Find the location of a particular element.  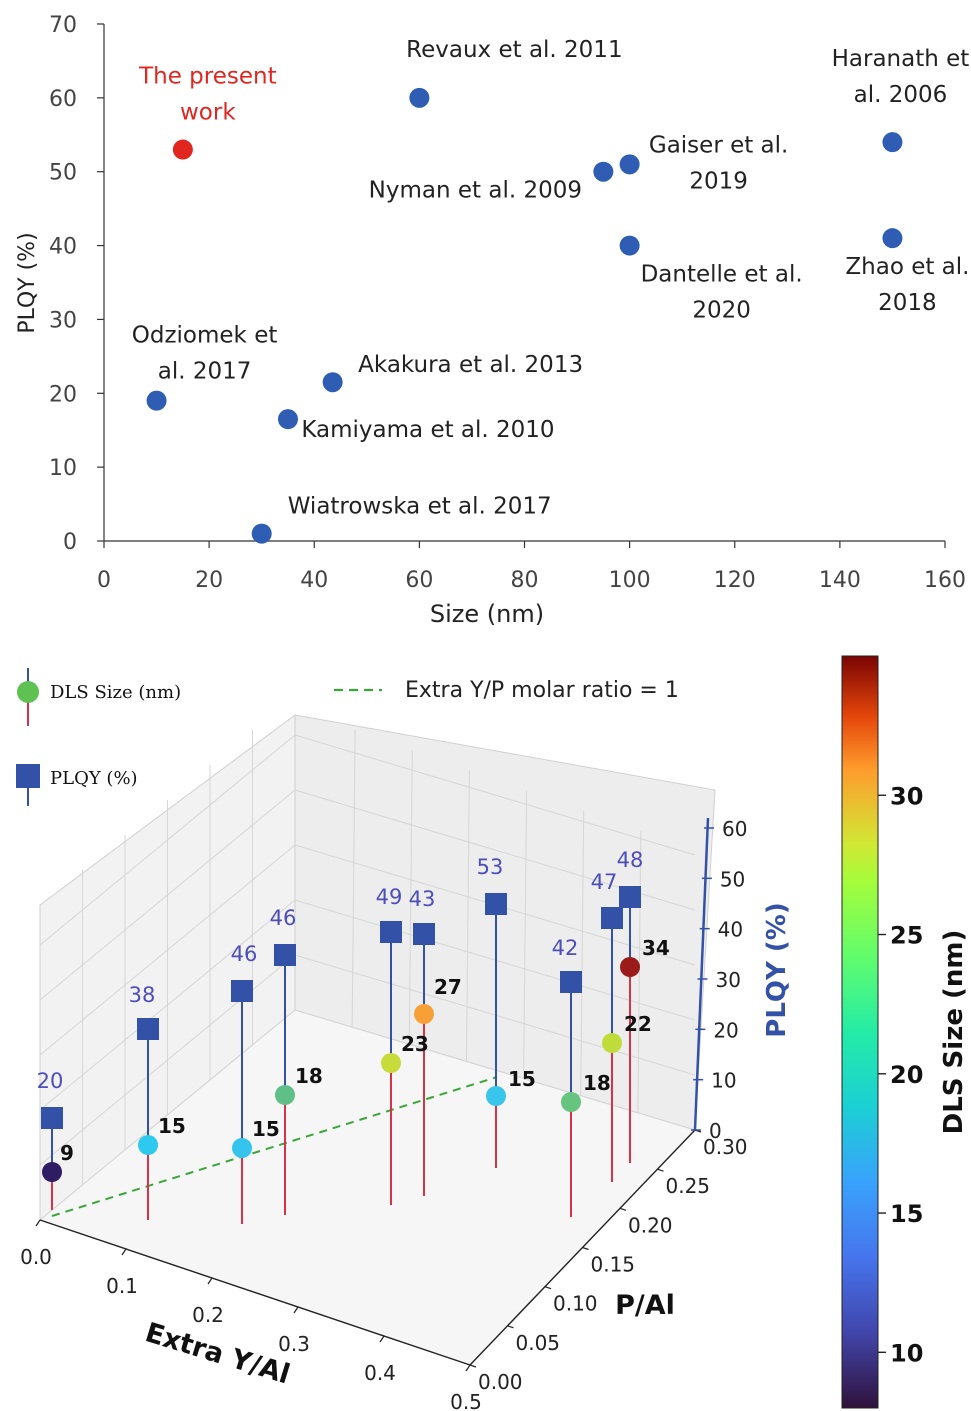

plqy-value-label: 20 is located at coordinates (50, 1081).